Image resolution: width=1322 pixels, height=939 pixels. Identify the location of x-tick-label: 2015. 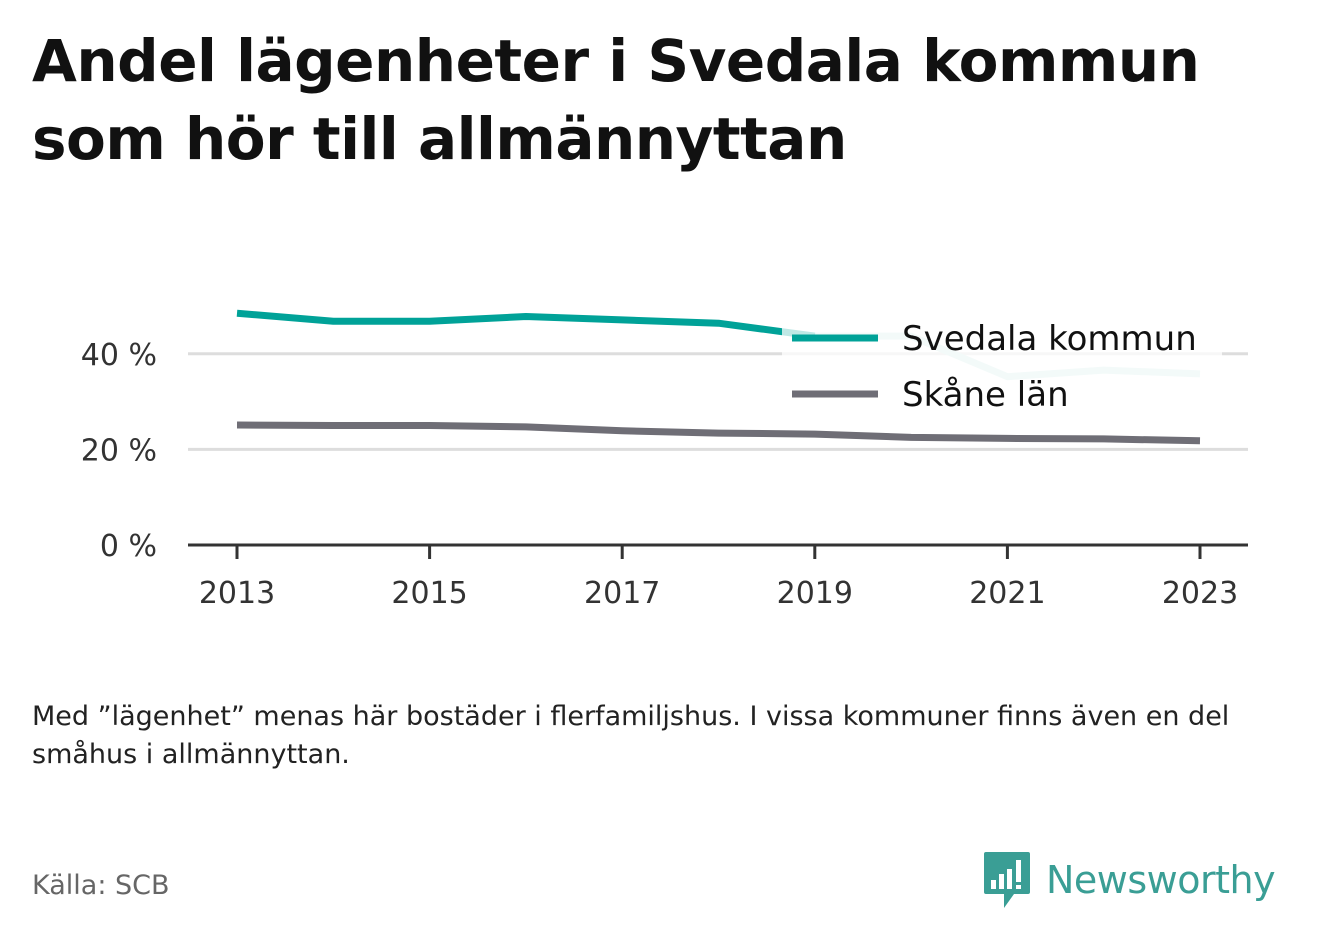
(429, 593).